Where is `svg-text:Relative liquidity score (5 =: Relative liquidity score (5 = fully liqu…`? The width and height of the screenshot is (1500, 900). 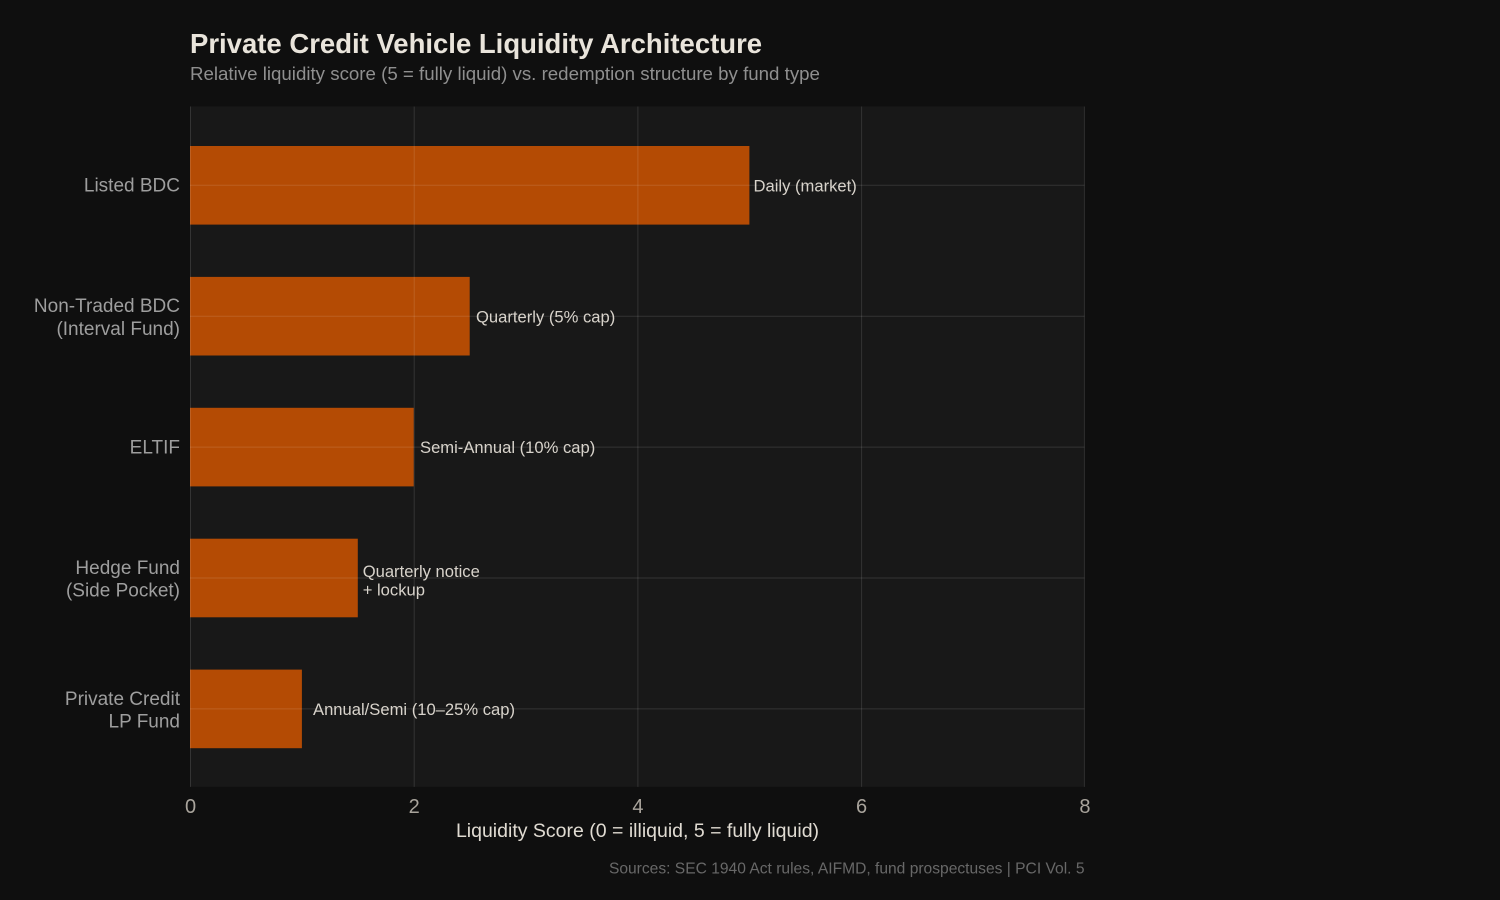 svg-text:Relative liquidity score (5 =: Relative liquidity score (5 = fully liqu… is located at coordinates (505, 73).